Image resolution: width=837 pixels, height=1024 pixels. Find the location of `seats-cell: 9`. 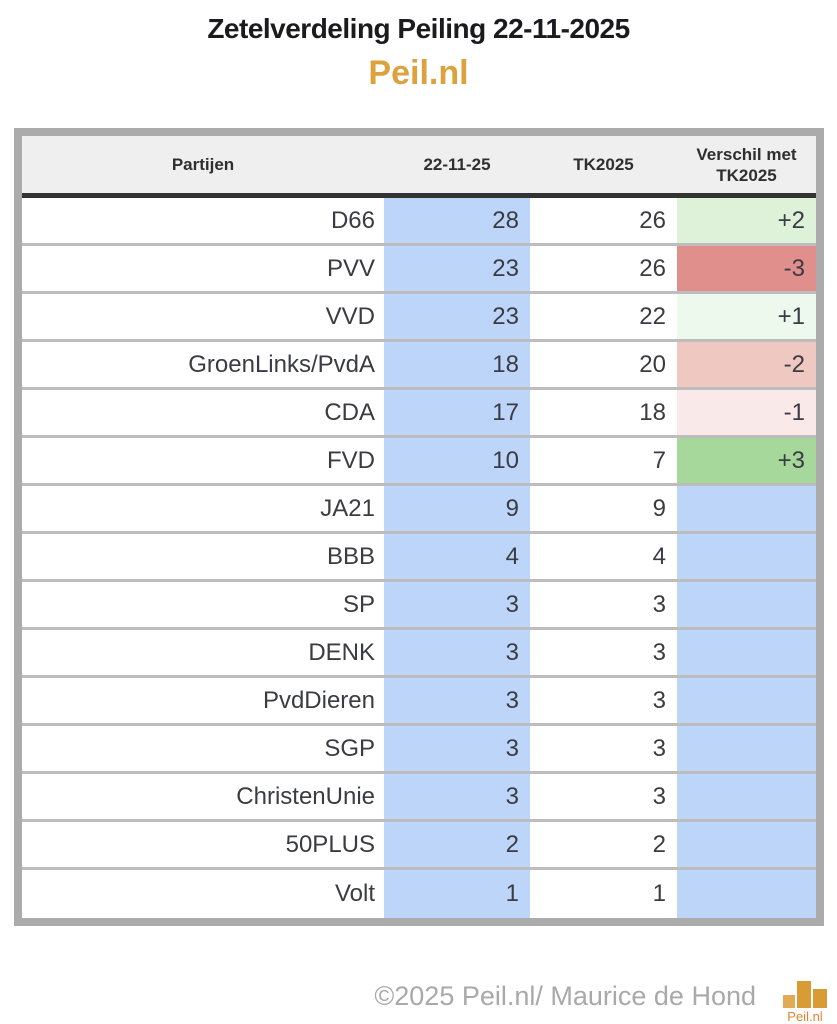

seats-cell: 9 is located at coordinates (457, 508).